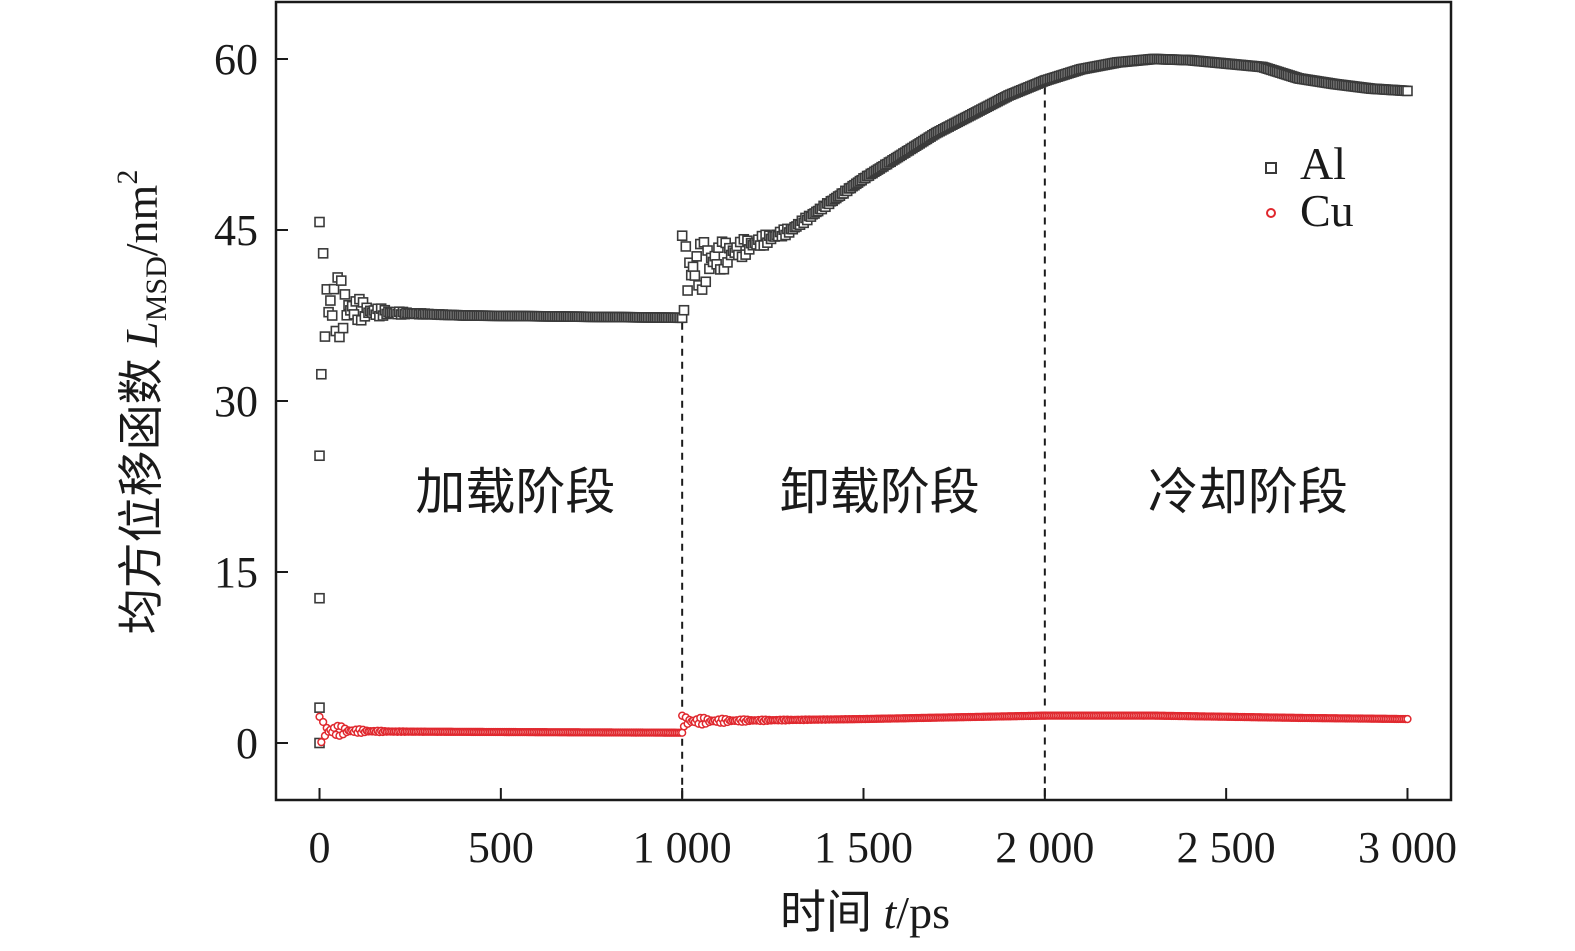 The width and height of the screenshot is (1575, 951). What do you see at coordinates (236, 230) in the screenshot?
I see `y-tick-label: 45` at bounding box center [236, 230].